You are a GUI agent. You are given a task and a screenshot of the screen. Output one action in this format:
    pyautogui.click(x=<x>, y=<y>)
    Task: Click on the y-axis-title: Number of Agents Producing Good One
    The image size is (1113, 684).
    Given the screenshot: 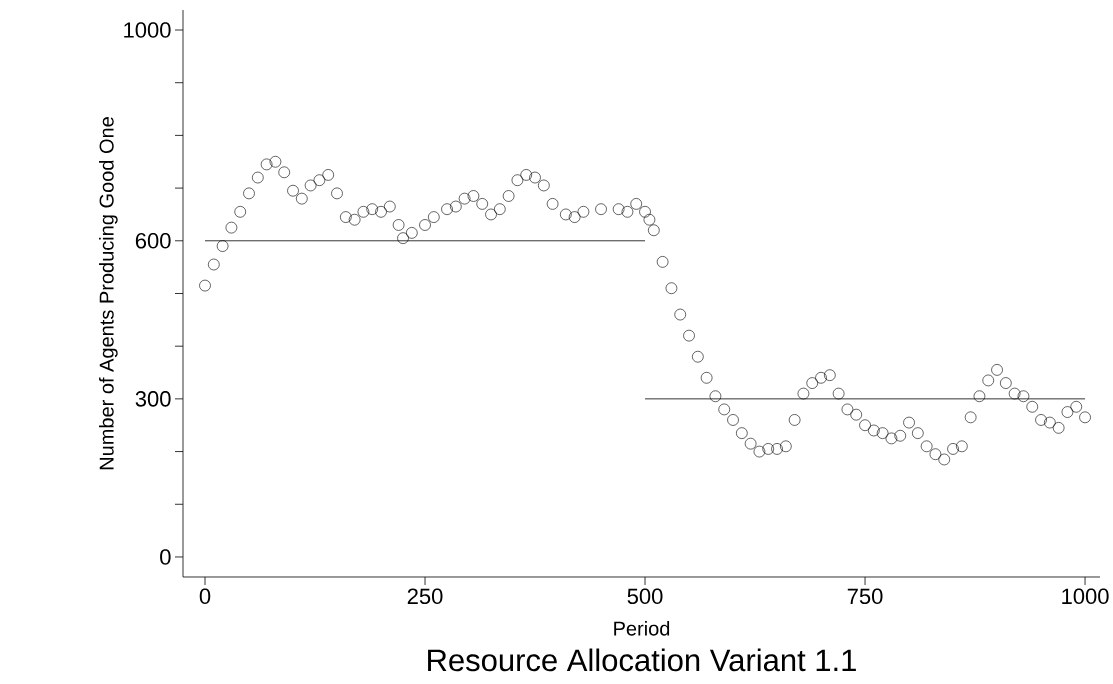 What is the action you would take?
    pyautogui.click(x=108, y=293)
    